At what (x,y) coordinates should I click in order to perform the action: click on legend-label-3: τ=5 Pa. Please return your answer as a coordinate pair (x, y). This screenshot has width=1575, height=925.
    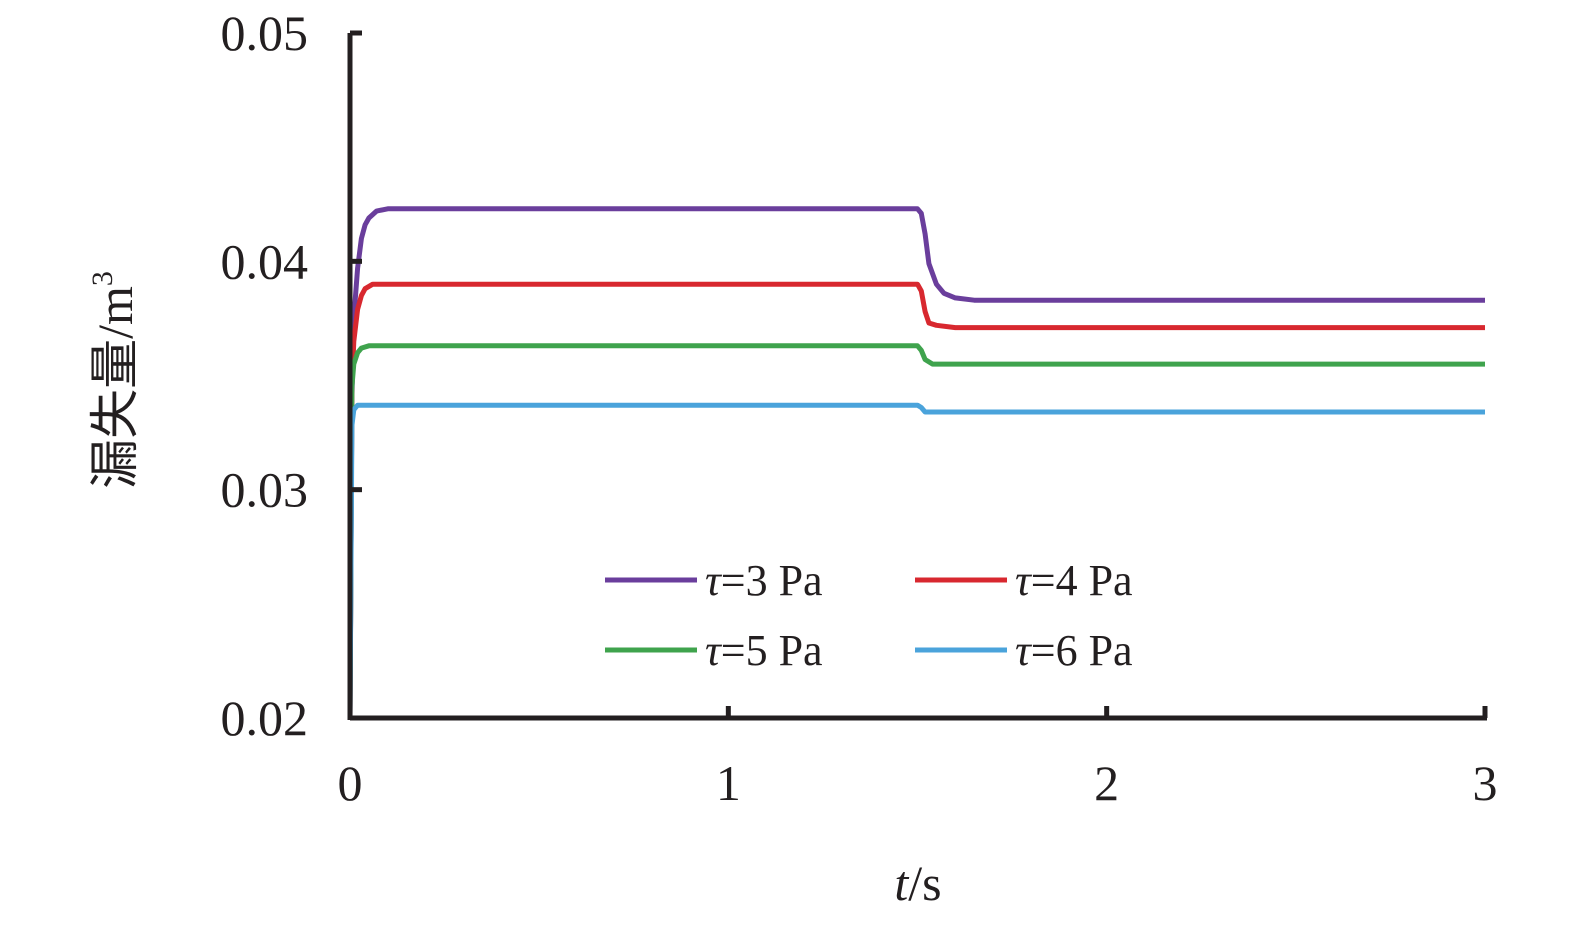
    Looking at the image, I should click on (764, 650).